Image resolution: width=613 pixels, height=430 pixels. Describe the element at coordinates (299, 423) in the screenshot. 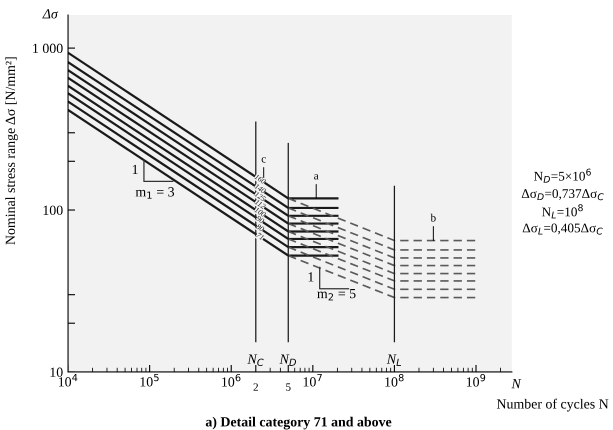

I see `text: a) Detail category 71 and above` at that location.